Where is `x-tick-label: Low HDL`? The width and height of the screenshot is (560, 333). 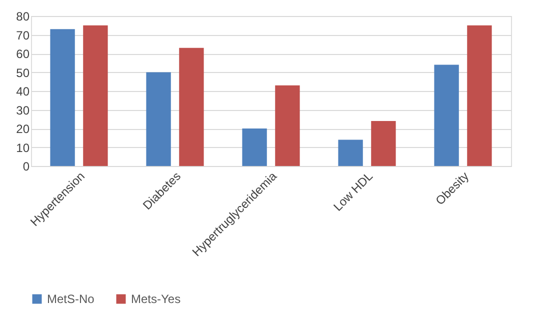 x-tick-label: Low HDL is located at coordinates (353, 191).